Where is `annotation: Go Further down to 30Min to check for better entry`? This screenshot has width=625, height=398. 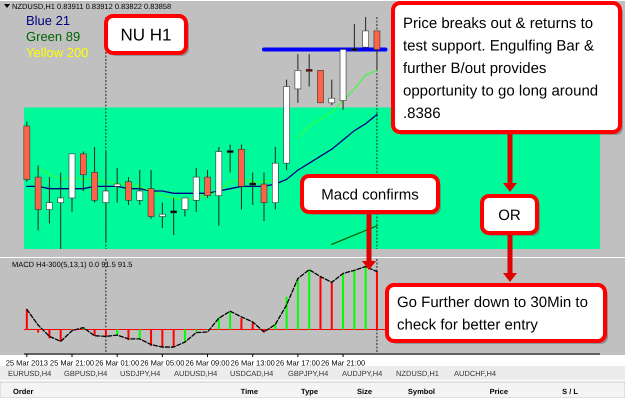
annotation: Go Further down to 30Min to check for better entry is located at coordinates (492, 314).